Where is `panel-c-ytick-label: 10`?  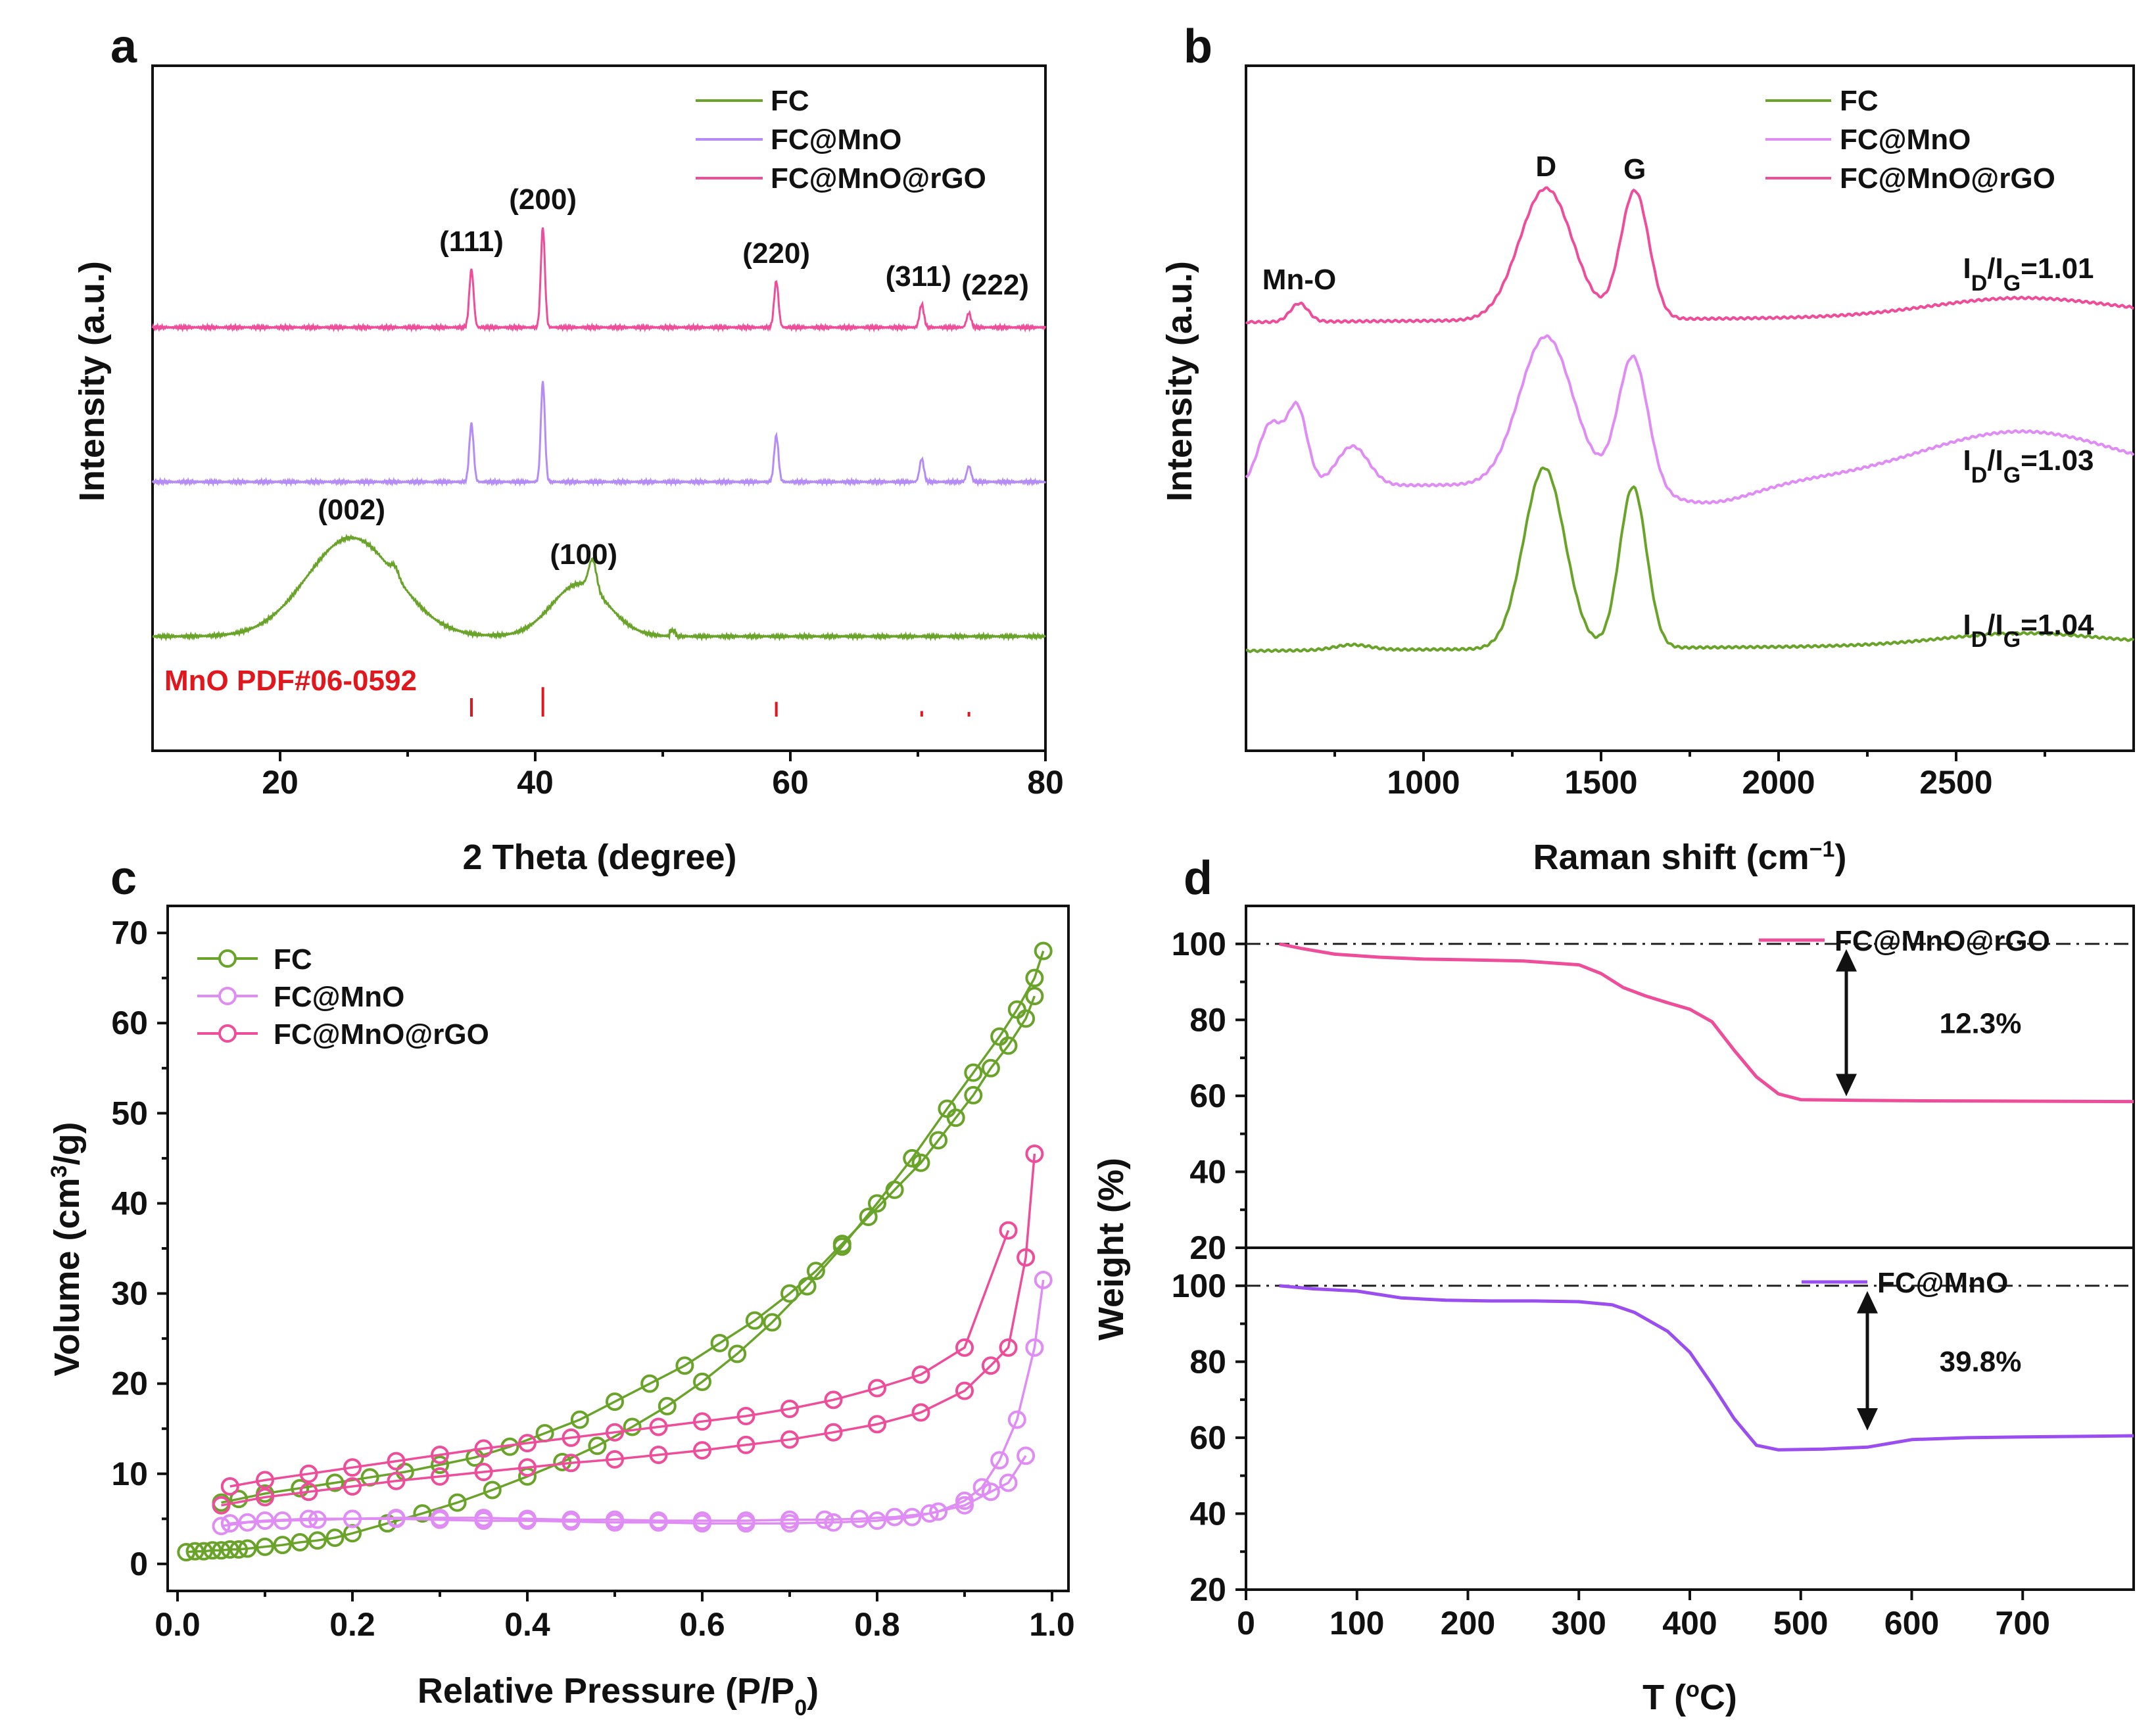 panel-c-ytick-label: 10 is located at coordinates (130, 1474).